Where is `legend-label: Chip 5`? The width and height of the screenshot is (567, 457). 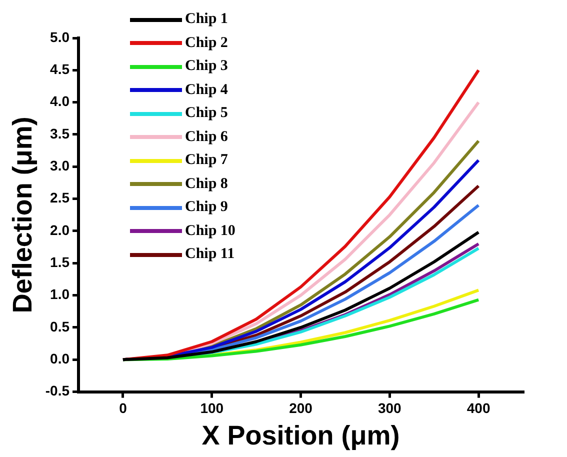 legend-label: Chip 5 is located at coordinates (206, 113).